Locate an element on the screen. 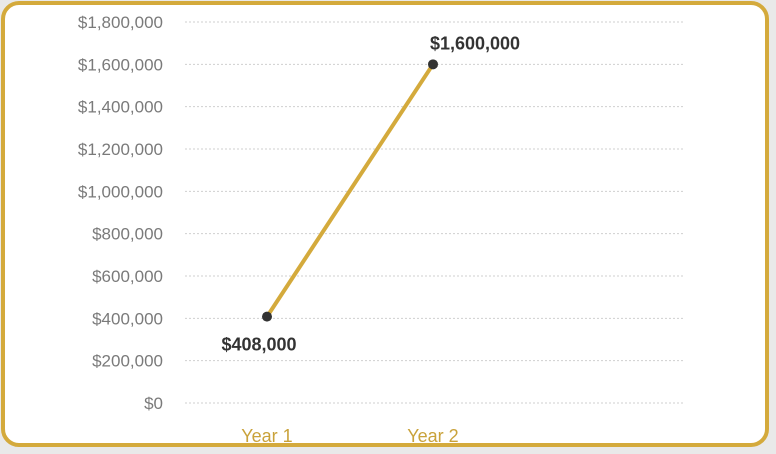  x-category-label: Year 2 is located at coordinates (432, 436).